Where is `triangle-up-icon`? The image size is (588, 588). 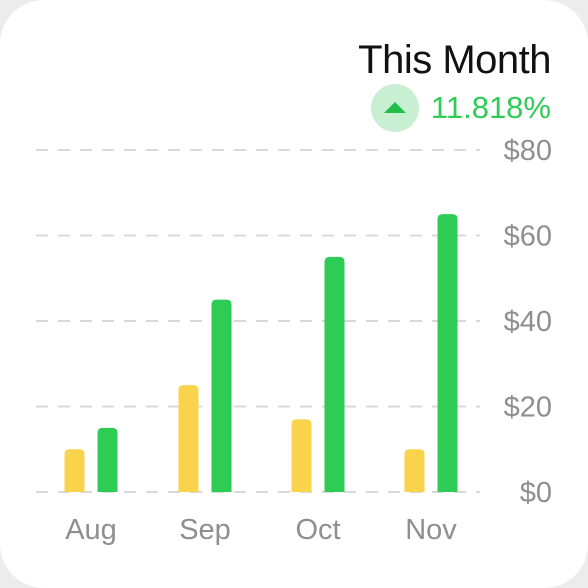
triangle-up-icon is located at coordinates (394, 107).